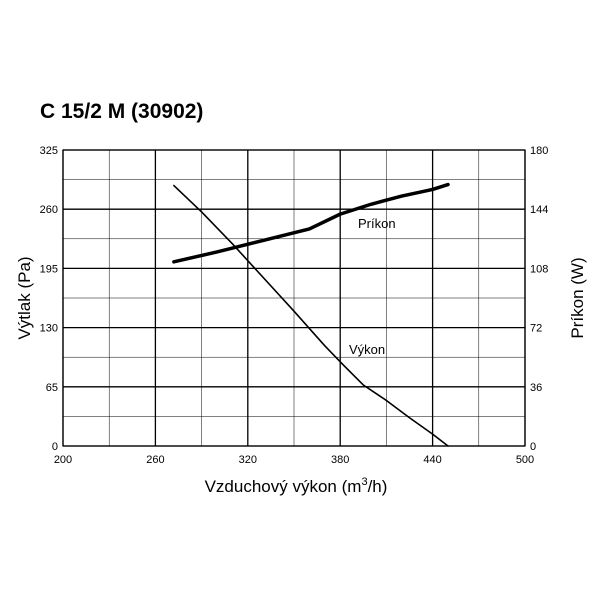  What do you see at coordinates (296, 486) in the screenshot?
I see `x-axis-label: Vzduchový výkon (m3/h)` at bounding box center [296, 486].